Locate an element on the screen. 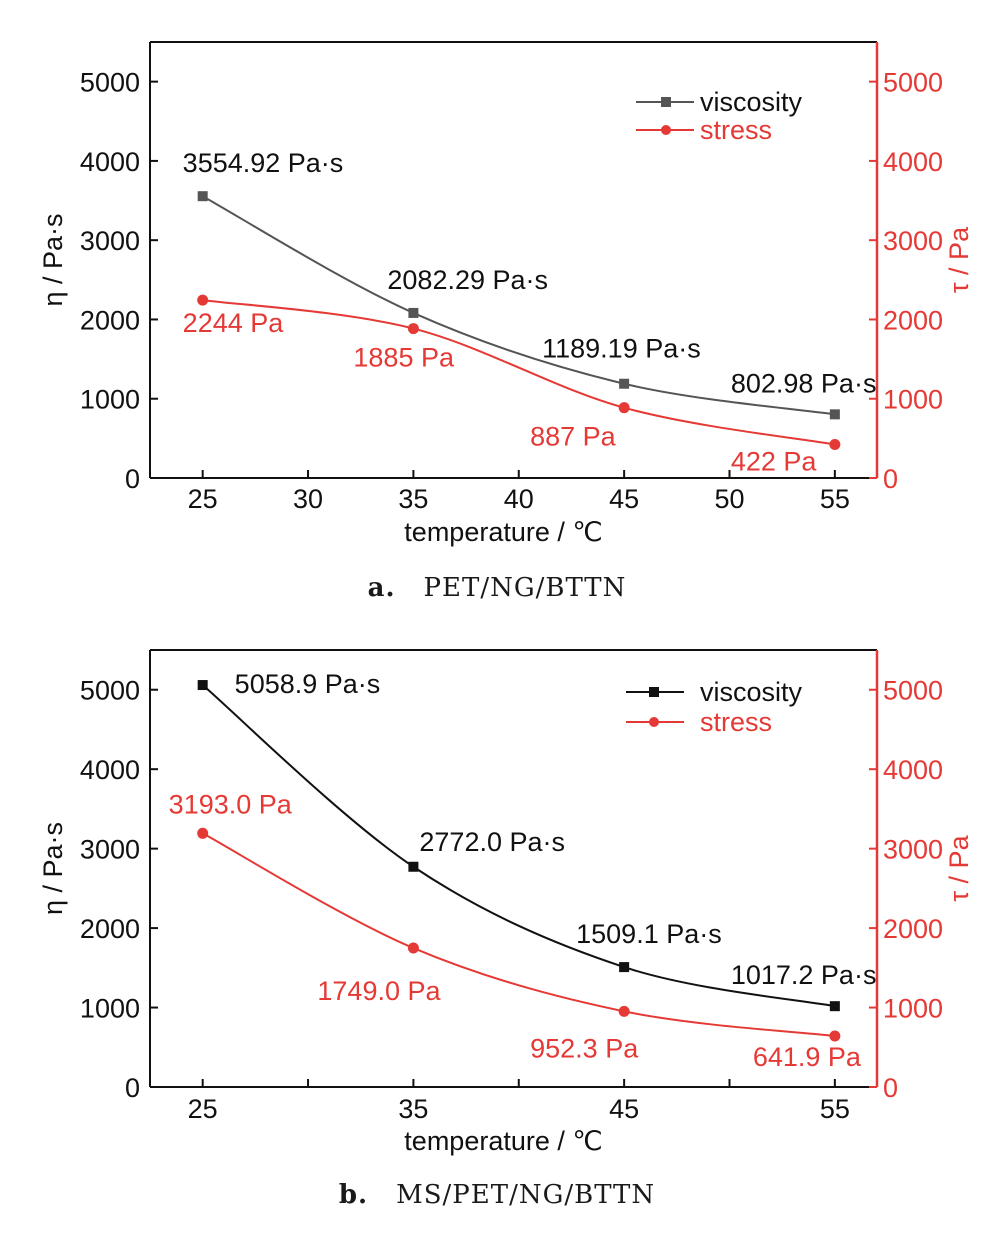 This screenshot has height=1246, width=994. data-label-viscosity: 5058.9 Pa·s is located at coordinates (308, 684).